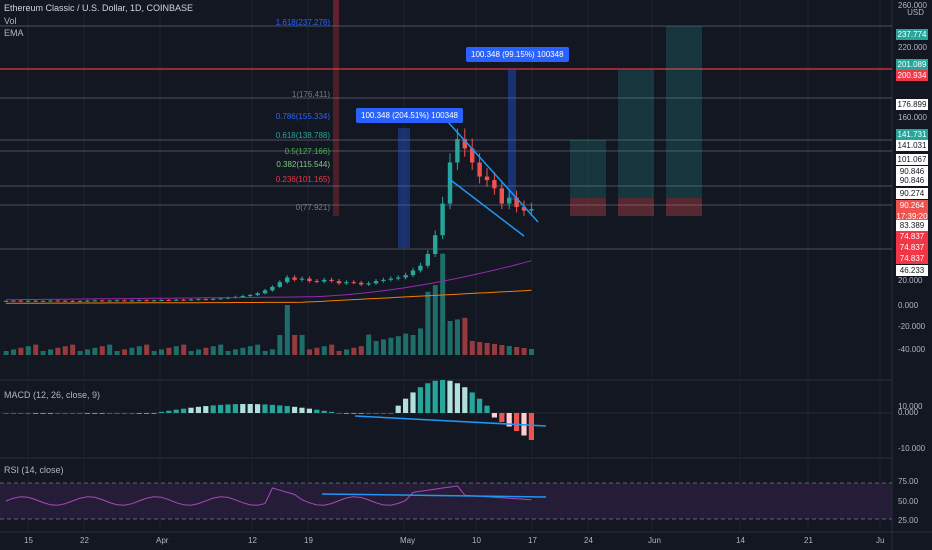 The width and height of the screenshot is (932, 550). I want to click on time-axis-tick: 21, so click(808, 540).